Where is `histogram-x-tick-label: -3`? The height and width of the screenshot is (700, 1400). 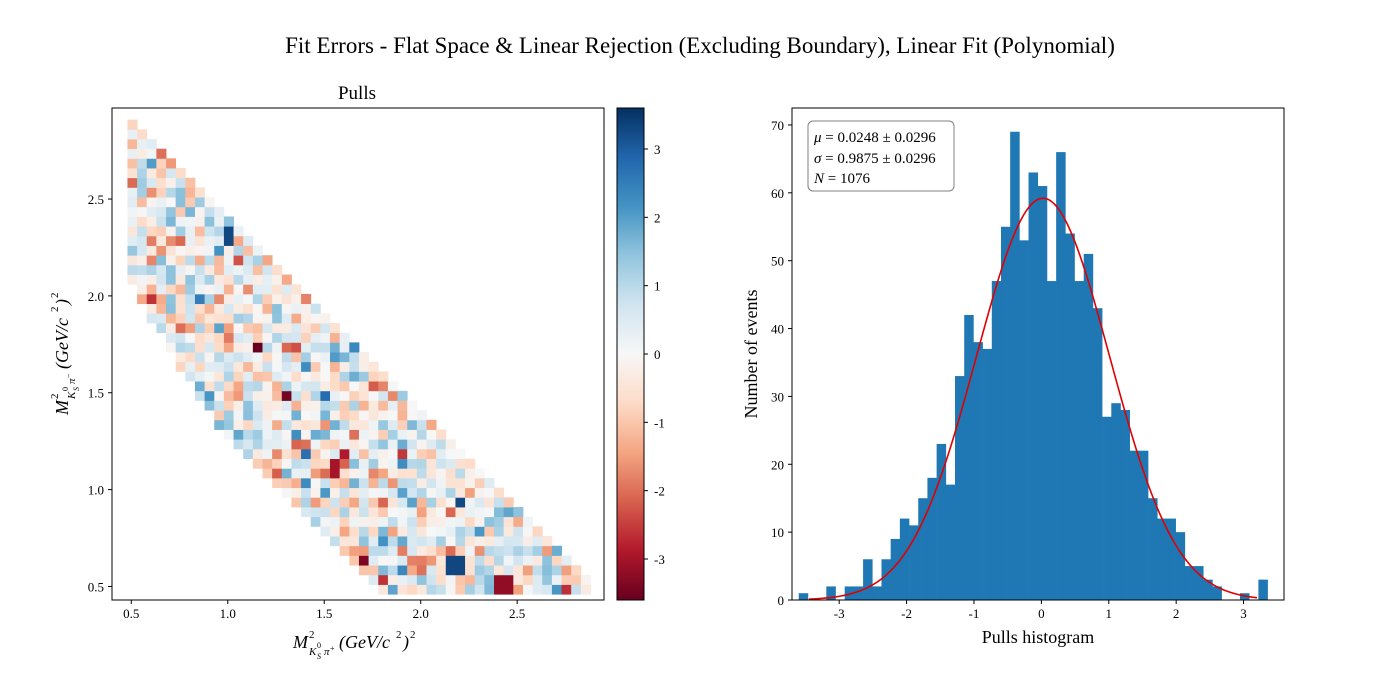
histogram-x-tick-label: -3 is located at coordinates (839, 613).